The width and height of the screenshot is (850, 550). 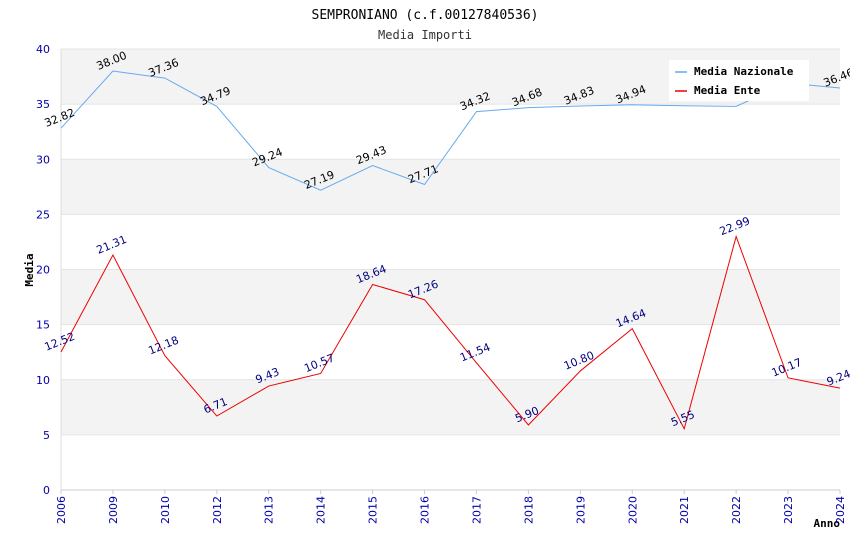 I want to click on legend: Media Nazionale Media Ente, so click(x=739, y=80).